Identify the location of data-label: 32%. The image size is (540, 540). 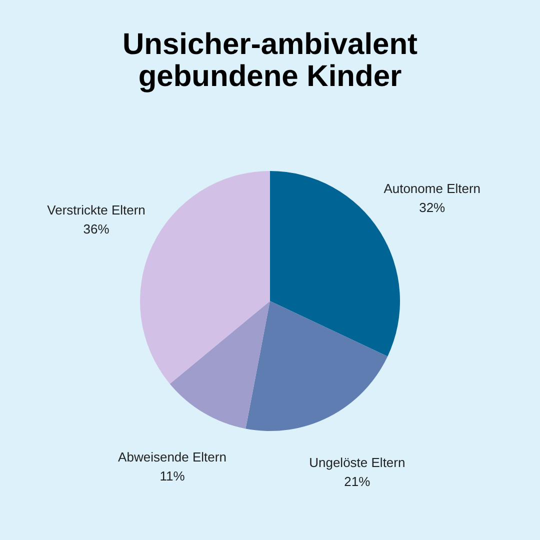
(432, 208).